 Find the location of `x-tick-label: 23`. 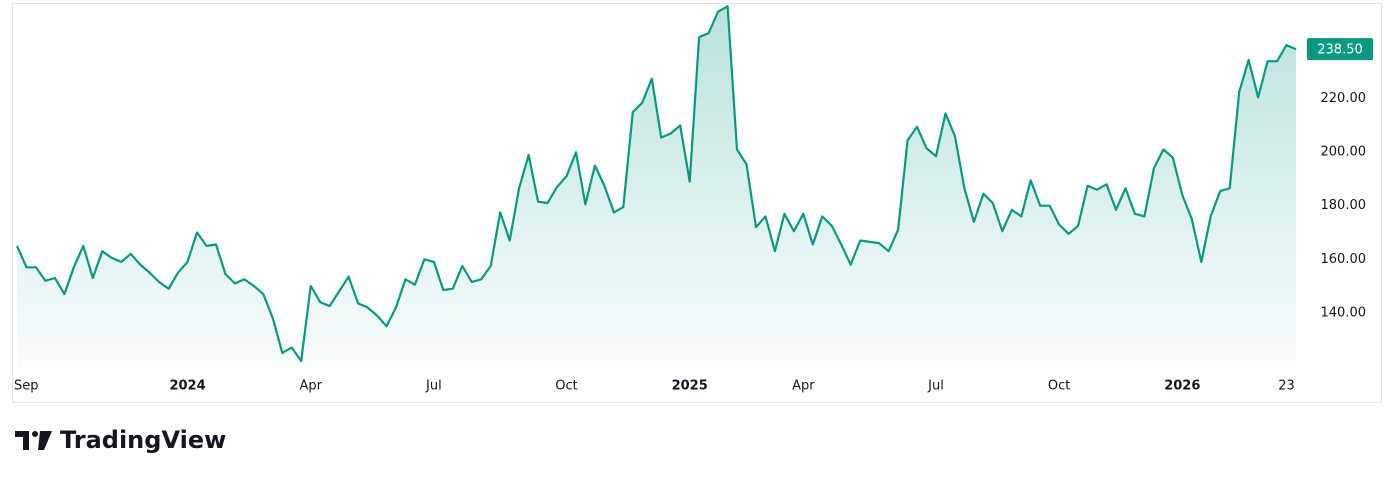

x-tick-label: 23 is located at coordinates (1286, 386).